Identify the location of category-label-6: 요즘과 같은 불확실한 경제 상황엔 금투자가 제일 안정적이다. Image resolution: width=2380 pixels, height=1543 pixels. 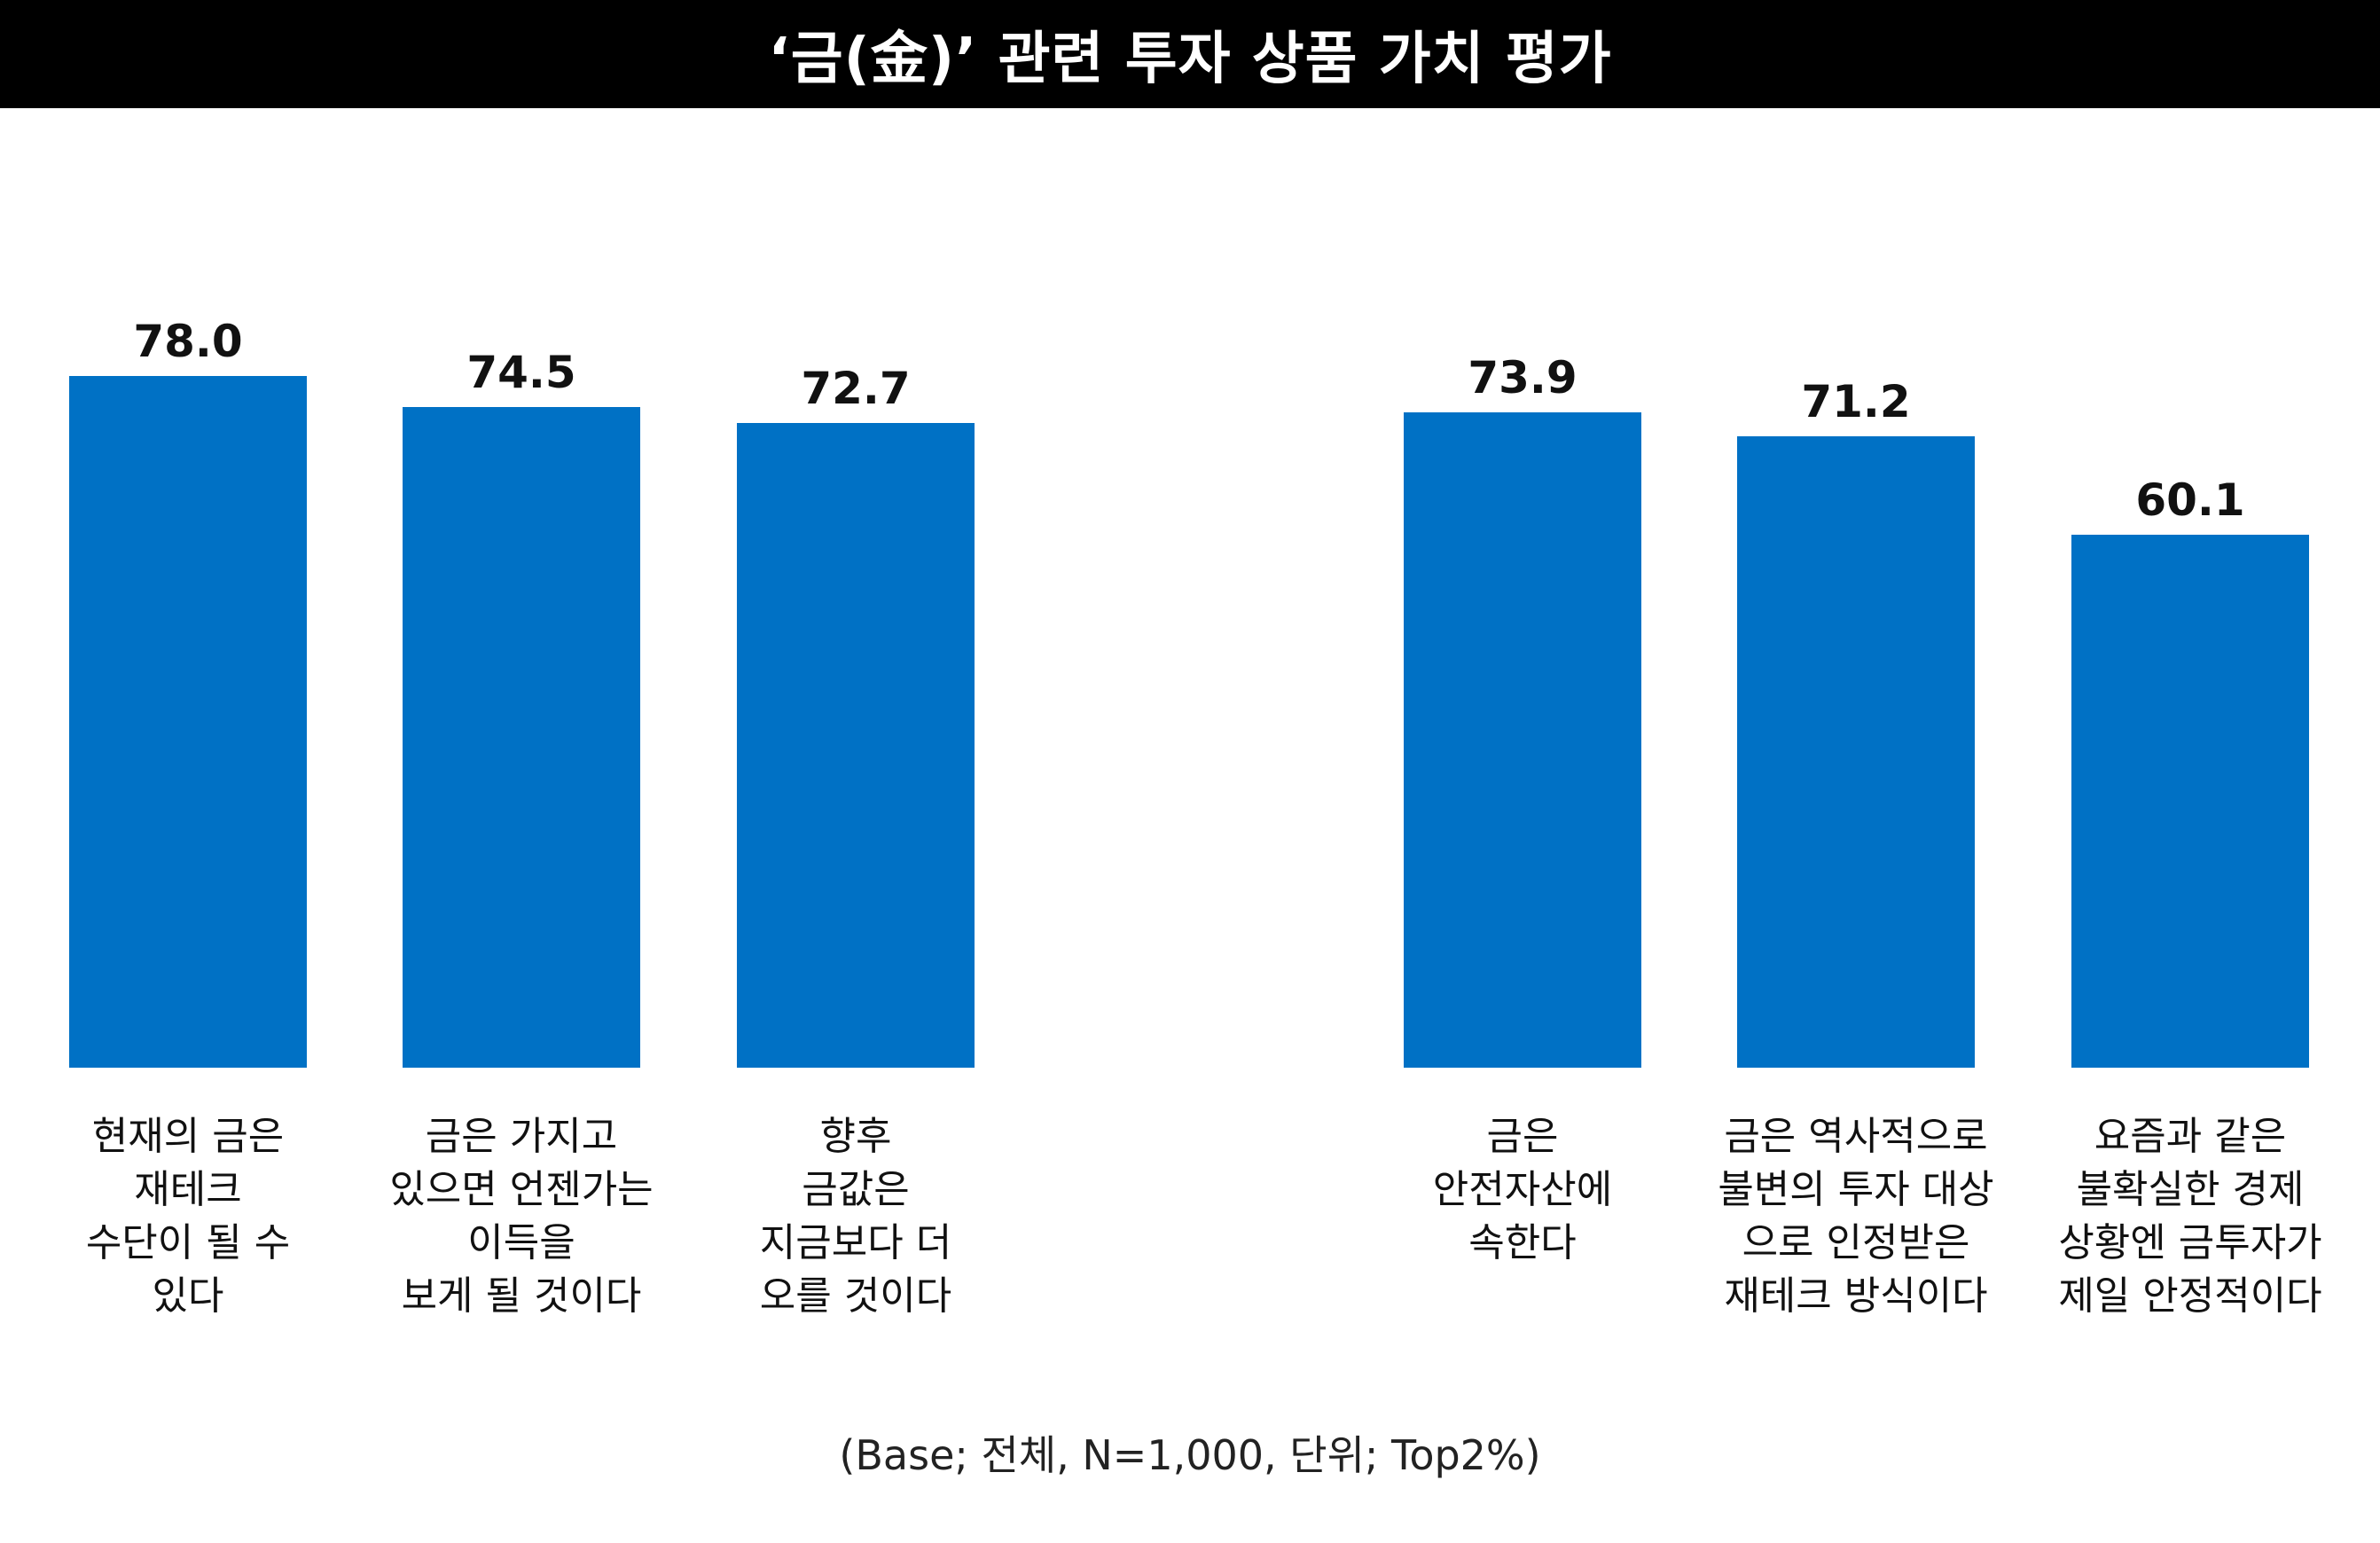
(2190, 1216).